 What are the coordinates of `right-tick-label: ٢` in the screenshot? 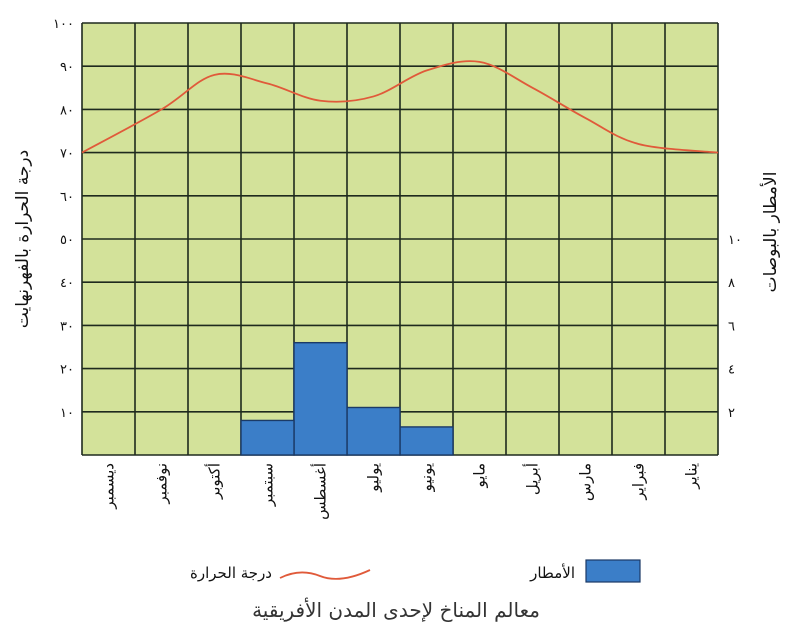 It's located at (731, 413).